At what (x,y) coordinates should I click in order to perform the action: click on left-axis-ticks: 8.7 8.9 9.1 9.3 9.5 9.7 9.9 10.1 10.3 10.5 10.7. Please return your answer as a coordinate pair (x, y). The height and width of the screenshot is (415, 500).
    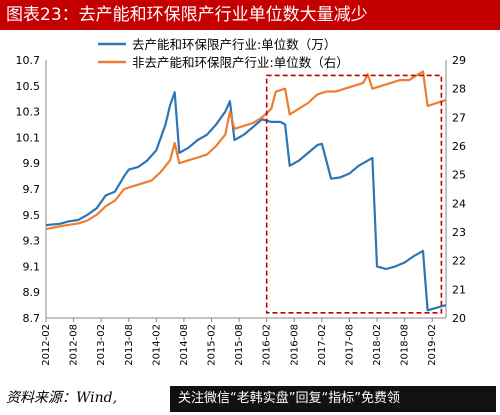
    Looking at the image, I should click on (28, 189).